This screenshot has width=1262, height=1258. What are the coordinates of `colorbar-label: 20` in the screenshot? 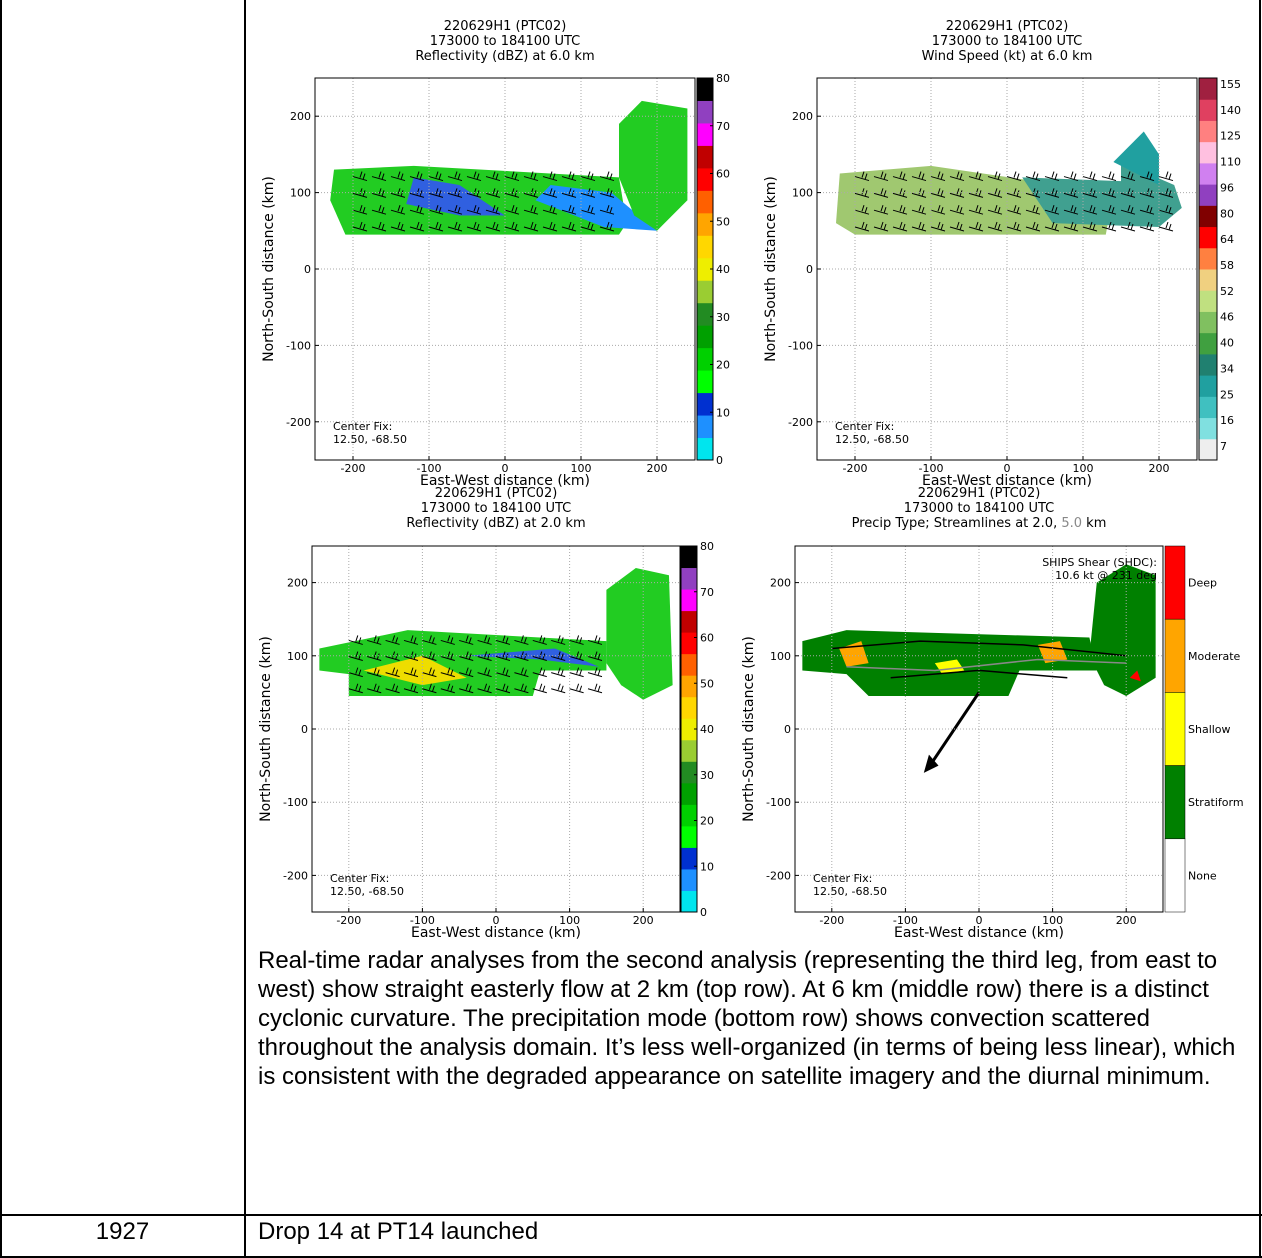 It's located at (723, 365).